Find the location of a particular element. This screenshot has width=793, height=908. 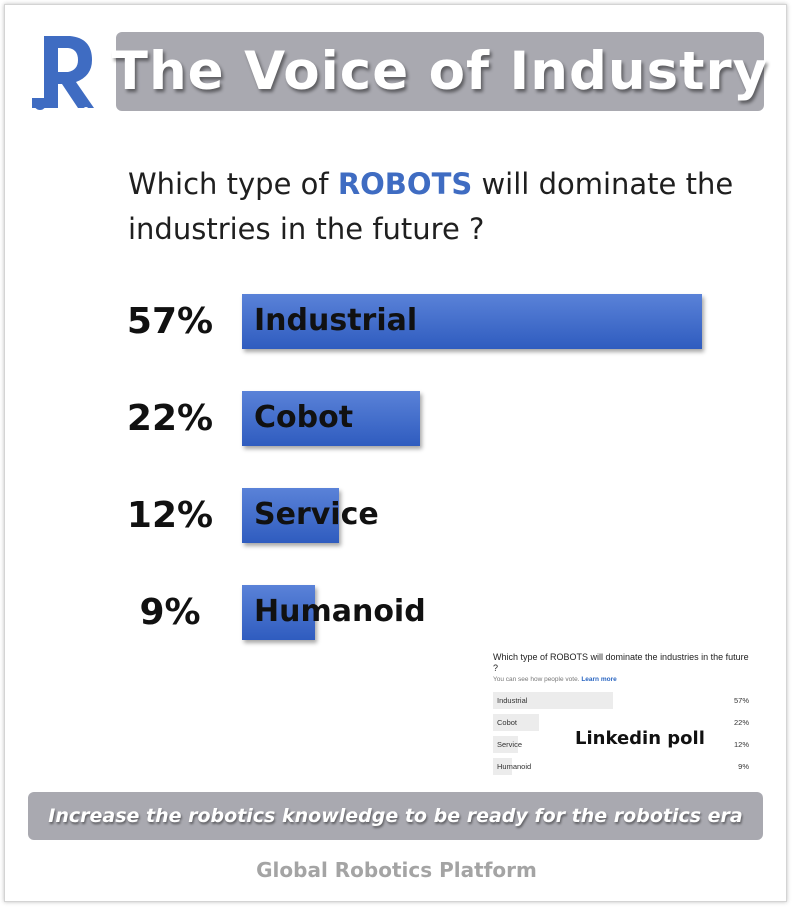

mini-poll-subtitle: You can see how people vote. Learn more is located at coordinates (555, 679).